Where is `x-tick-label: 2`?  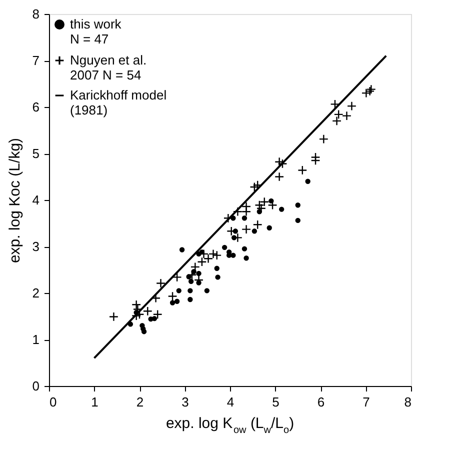
x-tick-label: 2 is located at coordinates (140, 402).